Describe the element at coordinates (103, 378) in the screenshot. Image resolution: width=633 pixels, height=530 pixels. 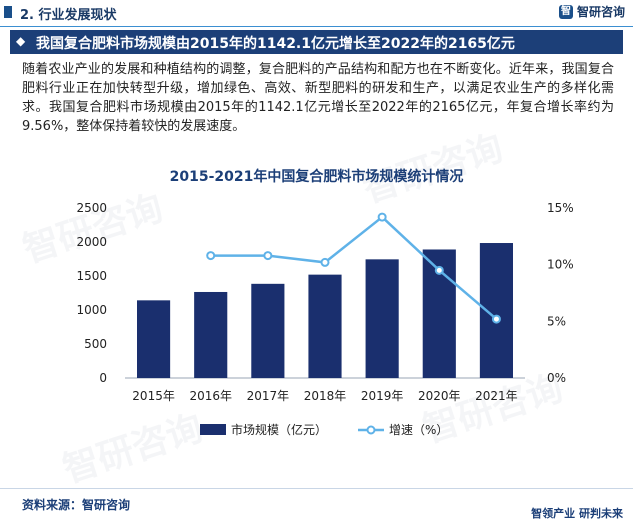
I see `y-left-tick-label: 0` at that location.